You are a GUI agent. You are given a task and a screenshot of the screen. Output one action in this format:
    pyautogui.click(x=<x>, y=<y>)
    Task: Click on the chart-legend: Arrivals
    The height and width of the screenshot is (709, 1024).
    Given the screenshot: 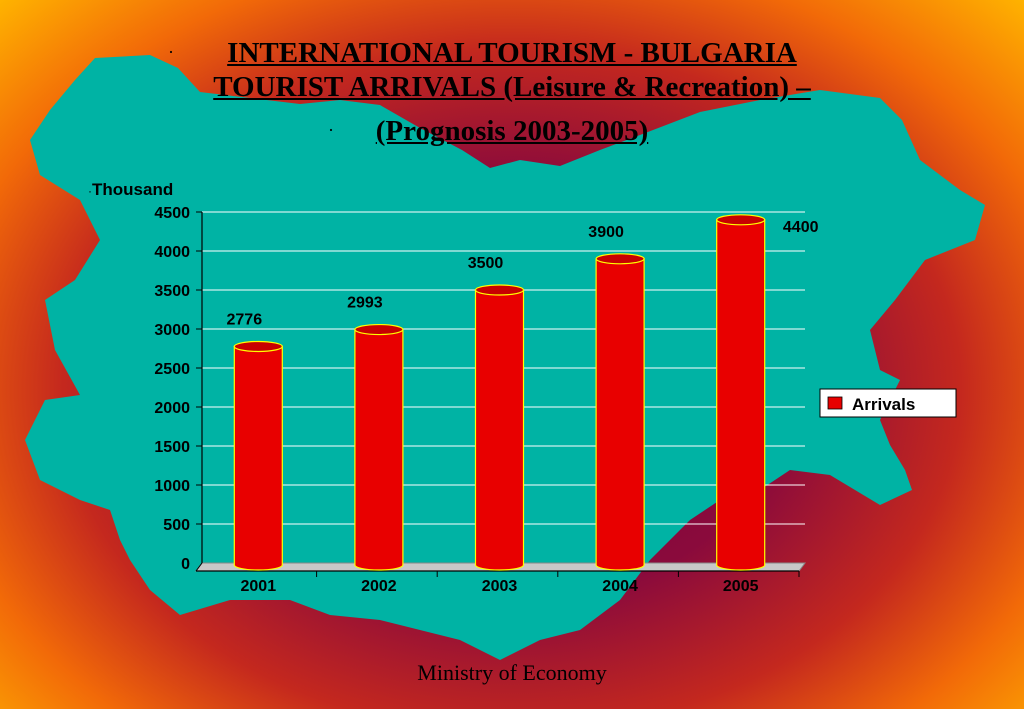 What is the action you would take?
    pyautogui.click(x=888, y=403)
    